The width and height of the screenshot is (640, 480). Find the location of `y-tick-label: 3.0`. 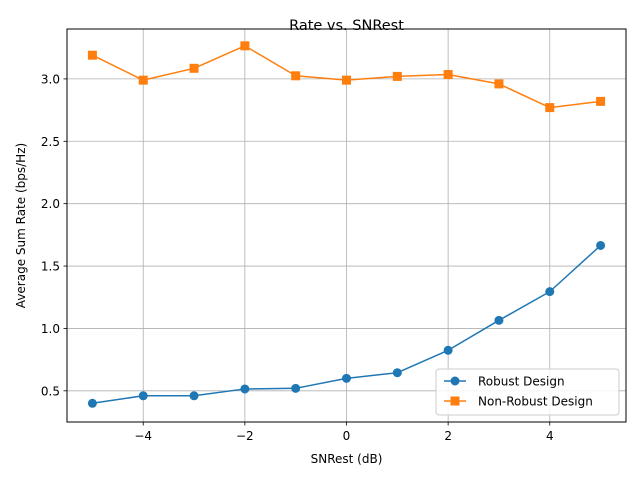

y-tick-label: 3.0 is located at coordinates (50, 79).